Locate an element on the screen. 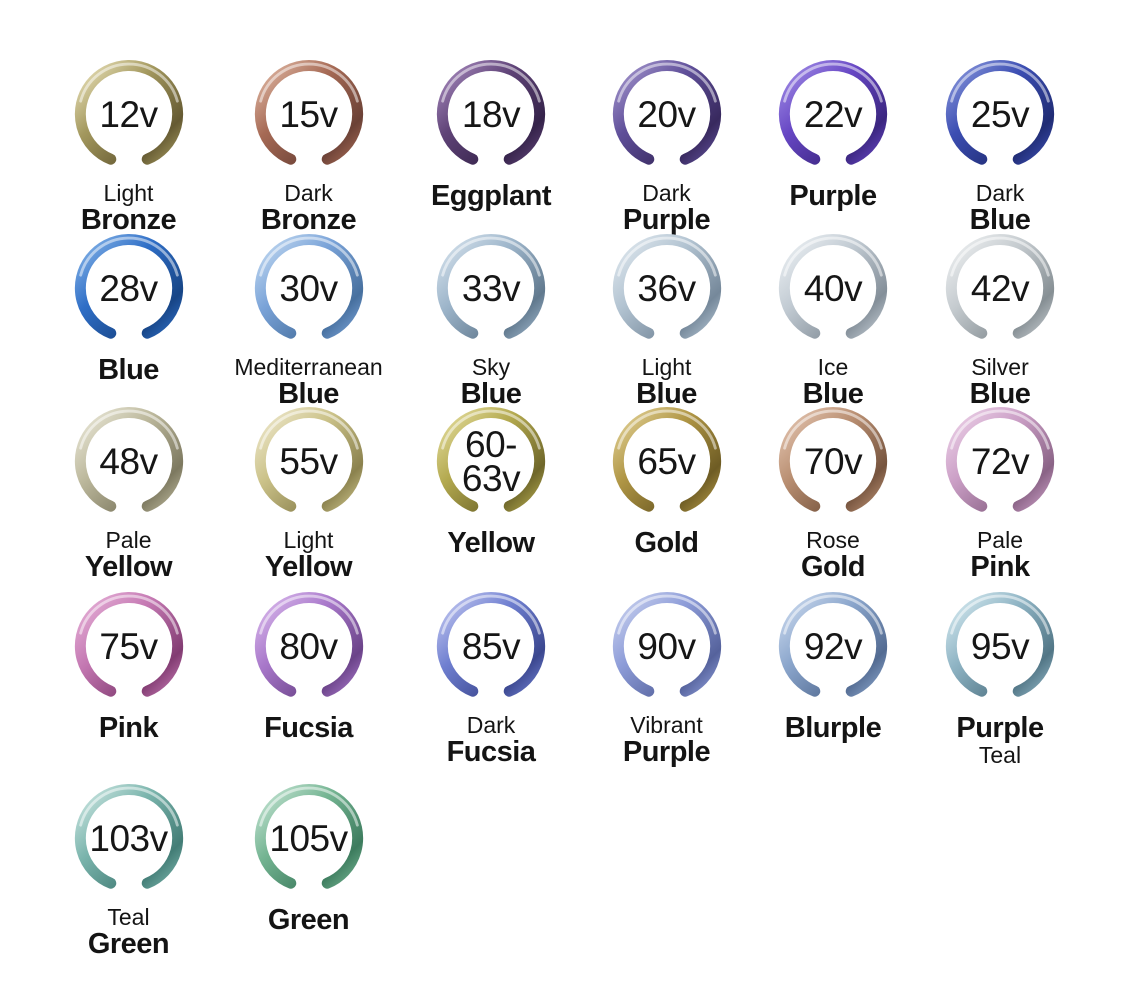 Image resolution: width=1127 pixels, height=1000 pixels. ring-item-65v: 65v Gold is located at coordinates (666, 493).